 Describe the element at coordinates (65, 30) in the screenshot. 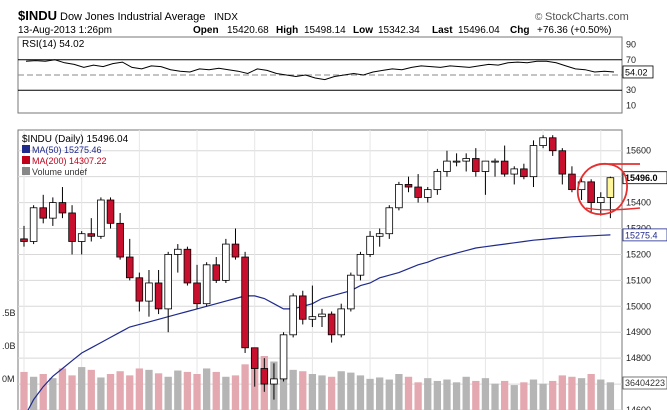

I see `date-label: 13-Aug-2013 1:26pm` at that location.